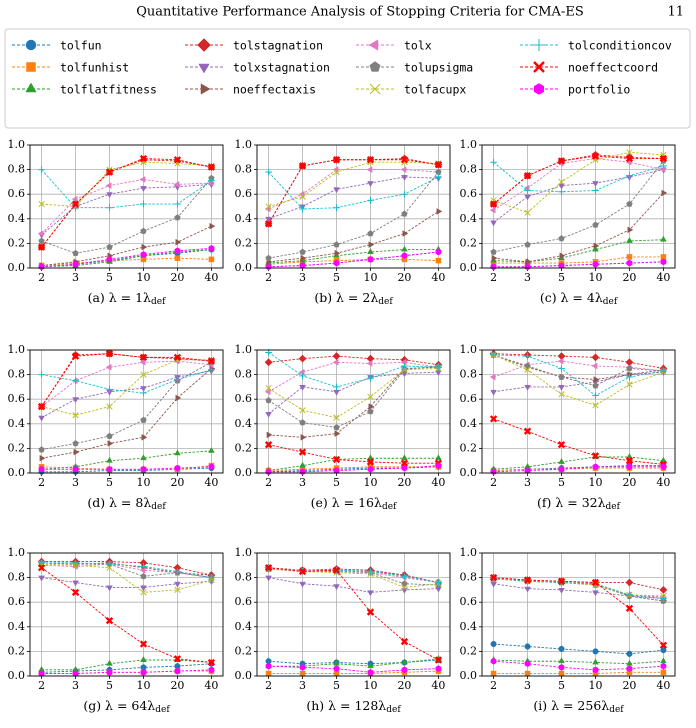  Describe the element at coordinates (17, 552) in the screenshot. I see `y-tick-label: 1.0` at that location.